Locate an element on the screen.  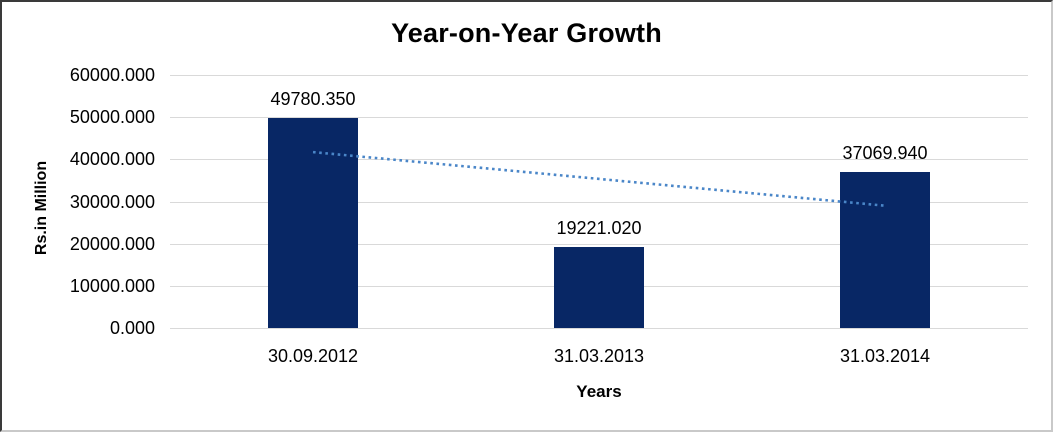
y-tick-label: 30000.000 is located at coordinates (112, 202).